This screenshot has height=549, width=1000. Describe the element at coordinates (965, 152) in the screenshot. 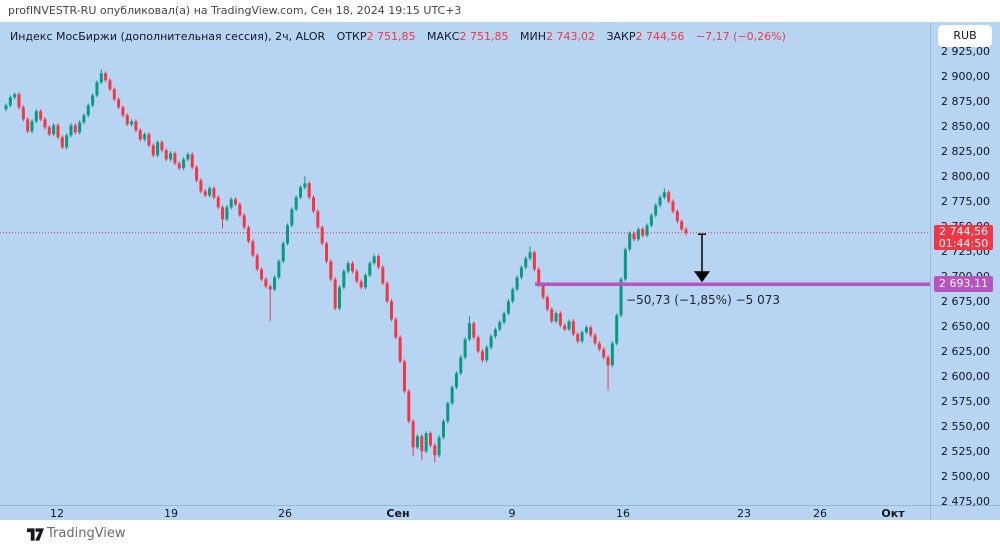

I see `price-tick-label: 2 825,00` at that location.